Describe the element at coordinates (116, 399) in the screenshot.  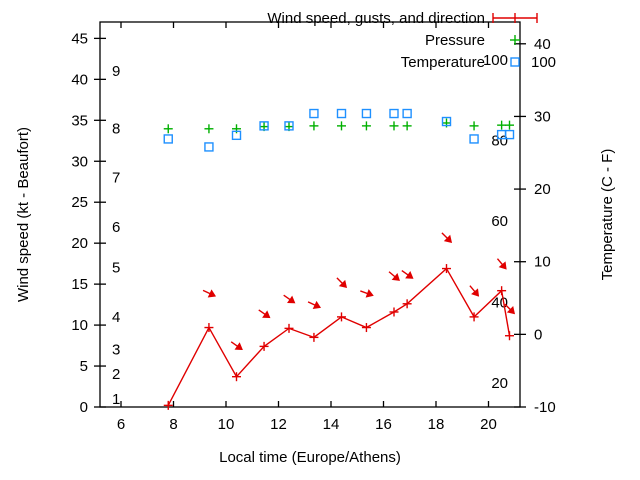
I see `beaufort-label: 1` at that location.